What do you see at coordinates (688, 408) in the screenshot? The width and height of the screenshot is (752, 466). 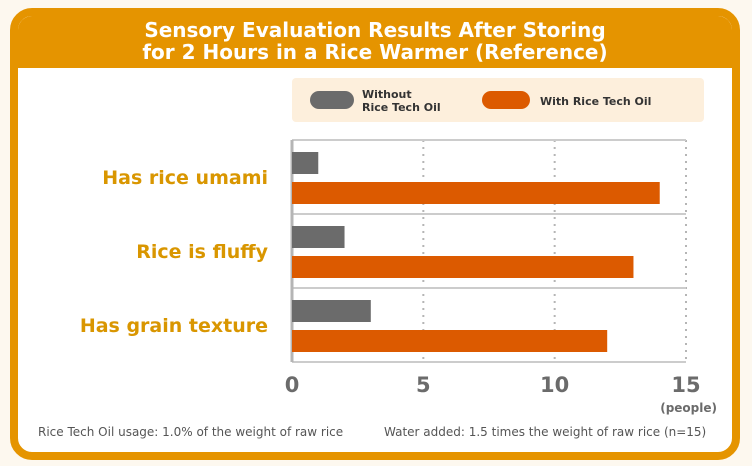 I see `x-axis-label: (people)` at bounding box center [688, 408].